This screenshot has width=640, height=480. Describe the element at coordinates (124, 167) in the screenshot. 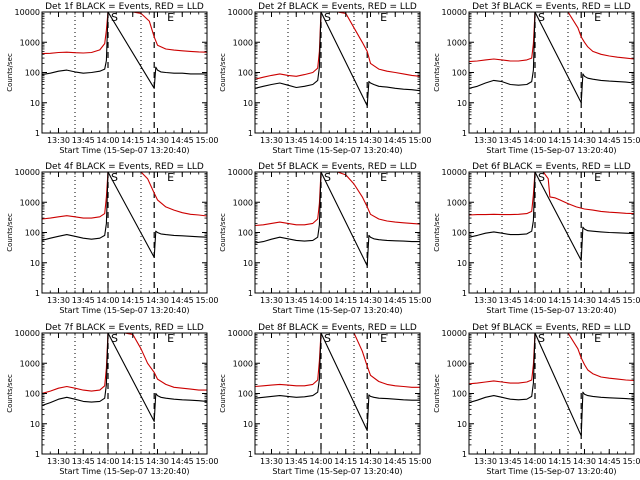

I see `panel-title: Det 4f BLACK = Events, RED = LLD` at that location.